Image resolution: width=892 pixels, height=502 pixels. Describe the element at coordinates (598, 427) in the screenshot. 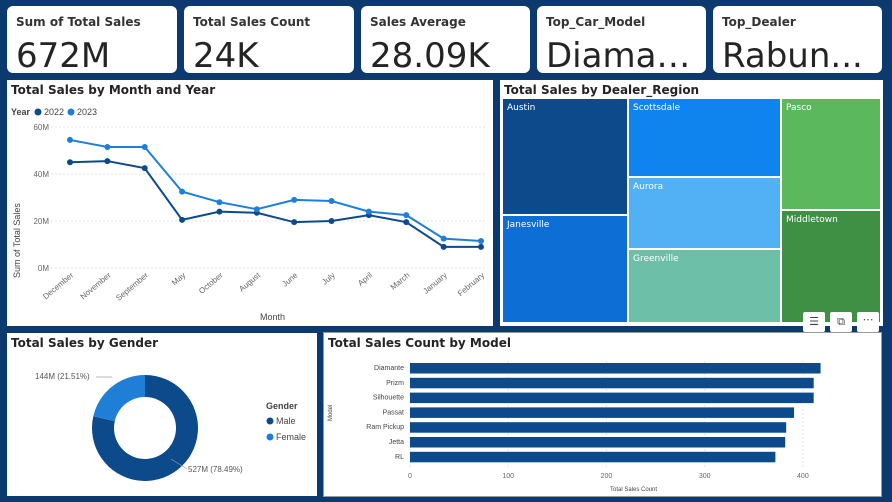

I see `bar-ram-pickup` at that location.